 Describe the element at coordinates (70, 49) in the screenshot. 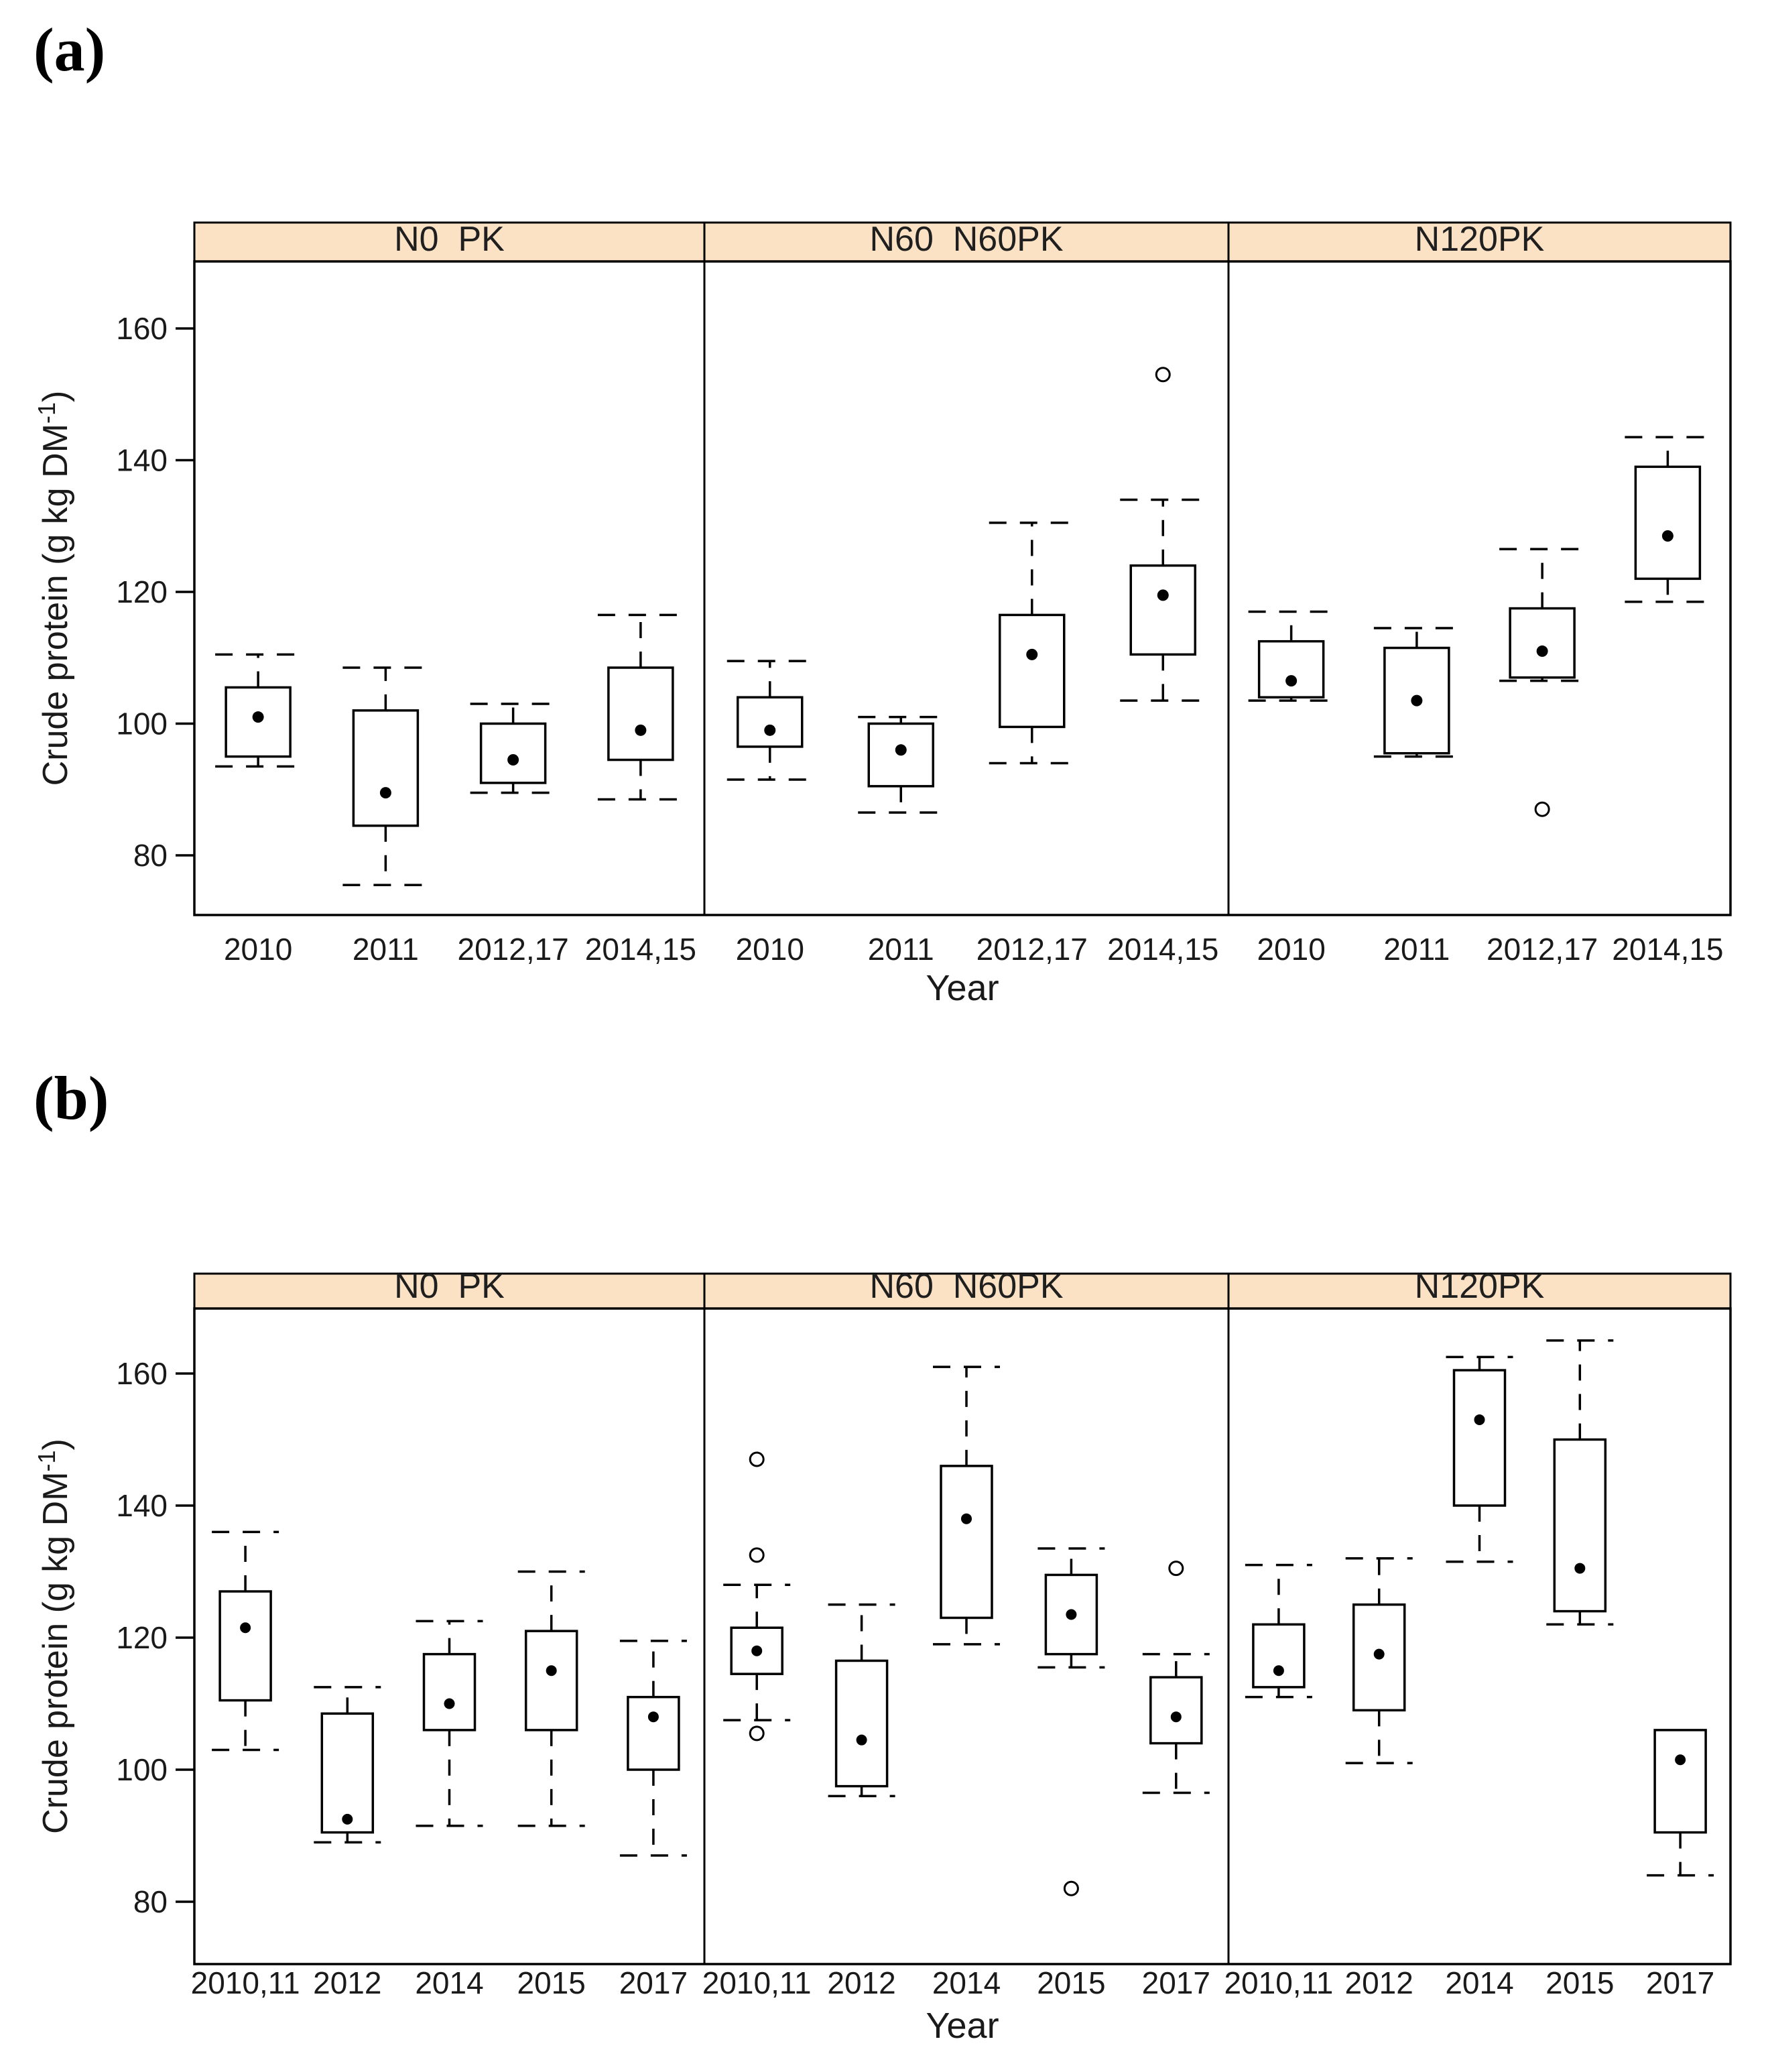

I see `panel-a-label: (a)` at that location.